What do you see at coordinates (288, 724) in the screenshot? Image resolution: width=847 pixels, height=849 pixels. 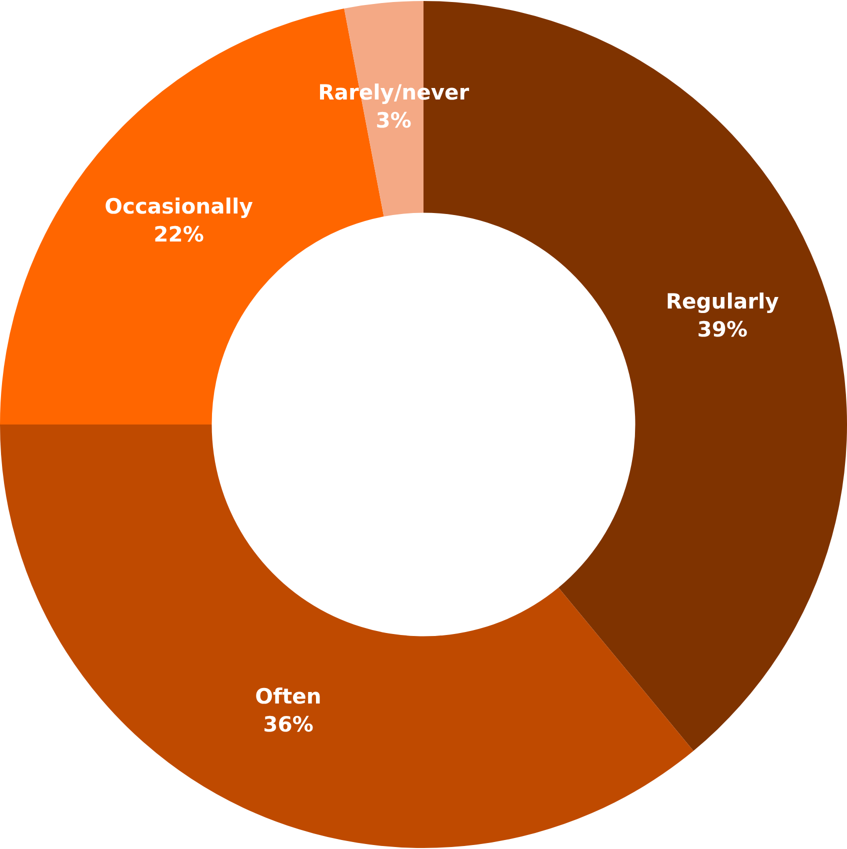 I see `data-label: 36%` at bounding box center [288, 724].